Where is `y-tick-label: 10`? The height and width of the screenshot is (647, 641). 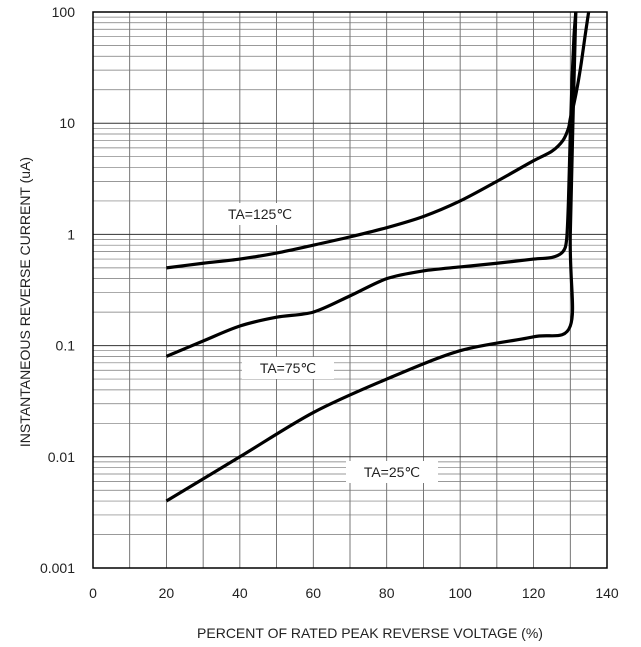
y-tick-label: 10 is located at coordinates (67, 123).